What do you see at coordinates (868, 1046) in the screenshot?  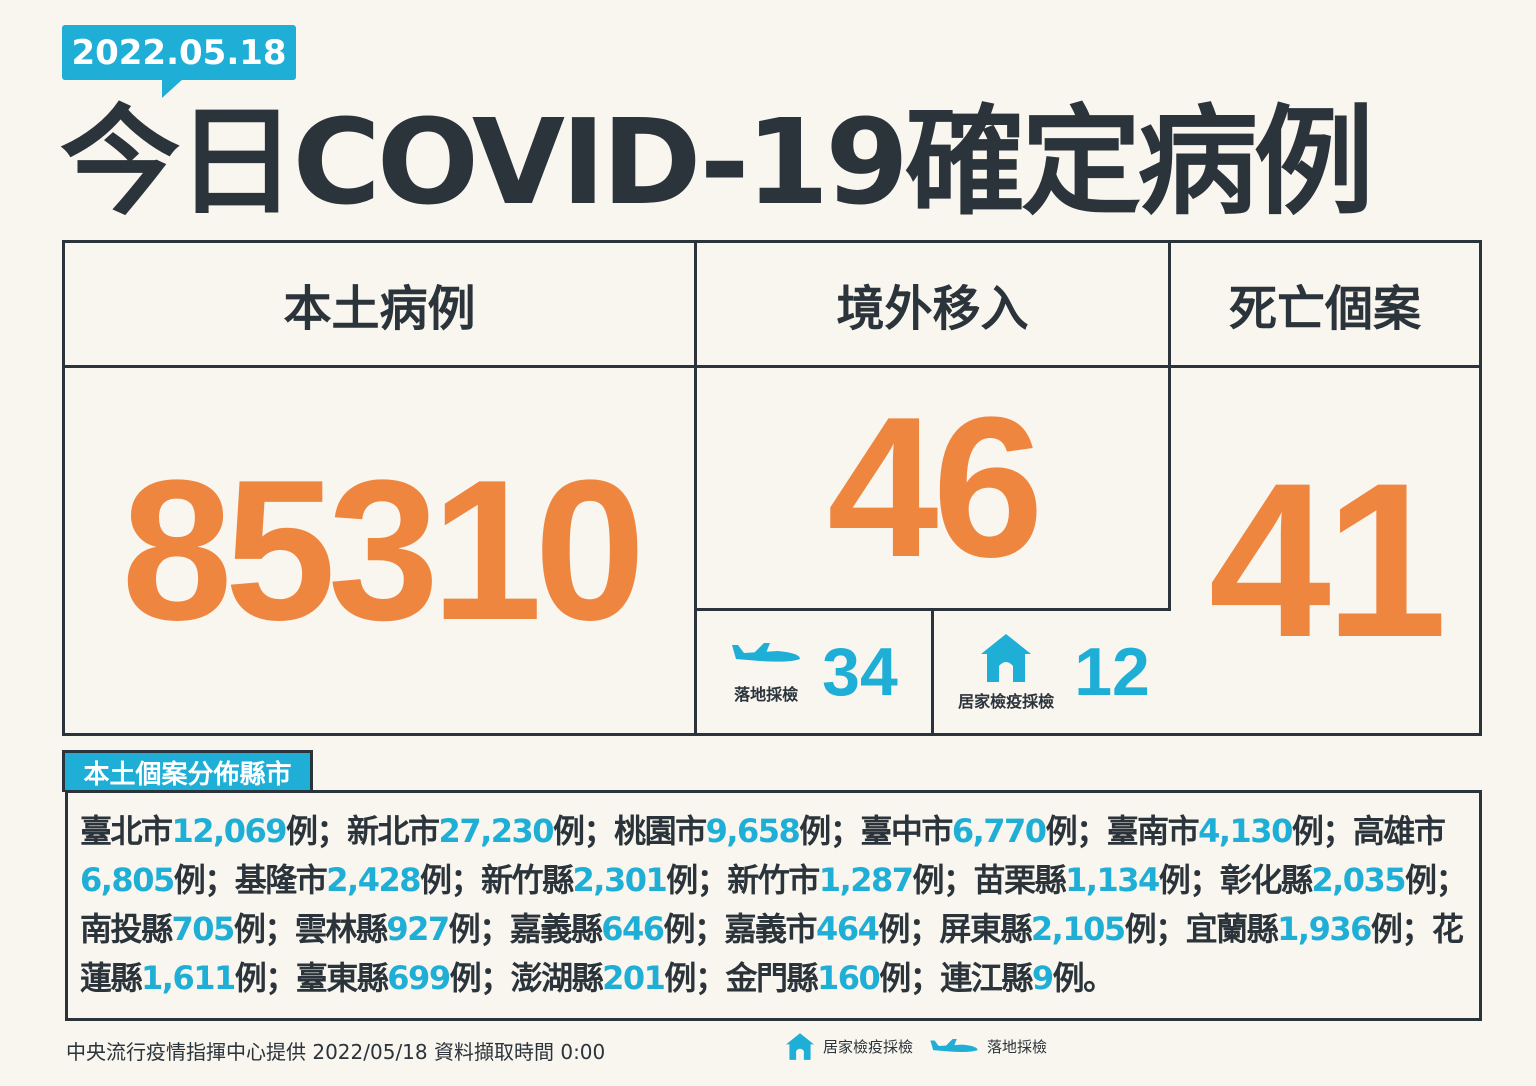 I see `legend-quarantine: 居家檢疫採檢` at bounding box center [868, 1046].